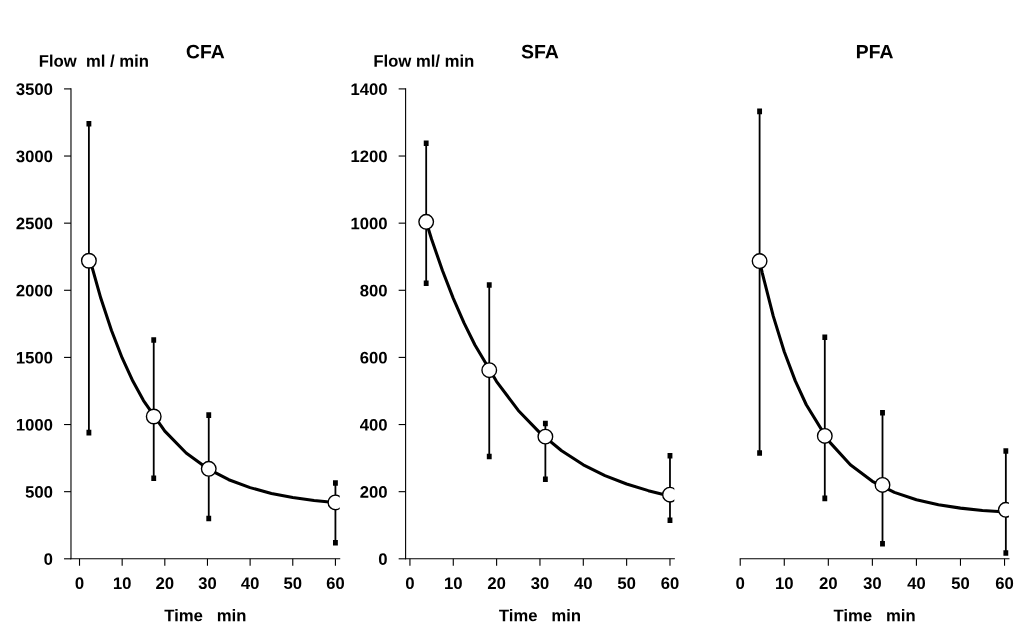 The height and width of the screenshot is (635, 1014). Describe the element at coordinates (369, 156) in the screenshot. I see `y-tick-label: 1200` at that location.